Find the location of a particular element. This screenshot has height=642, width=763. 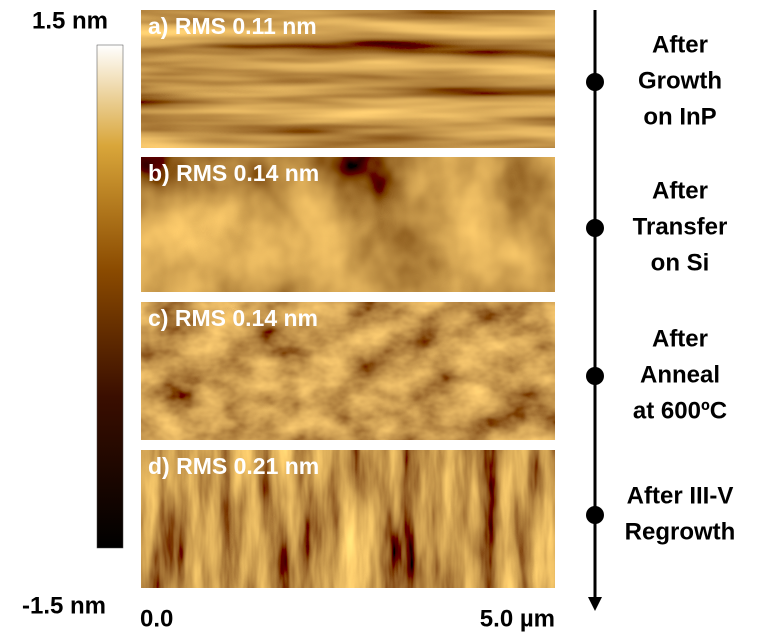

timeline-label: Growth is located at coordinates (680, 80).